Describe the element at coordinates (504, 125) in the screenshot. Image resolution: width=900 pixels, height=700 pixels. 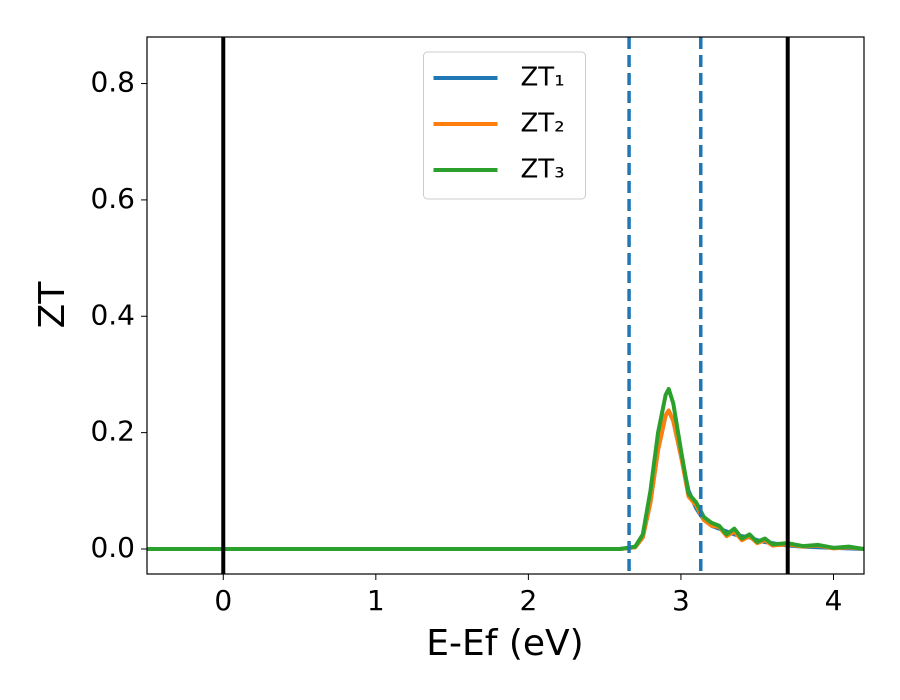
I see `legend-box` at that location.